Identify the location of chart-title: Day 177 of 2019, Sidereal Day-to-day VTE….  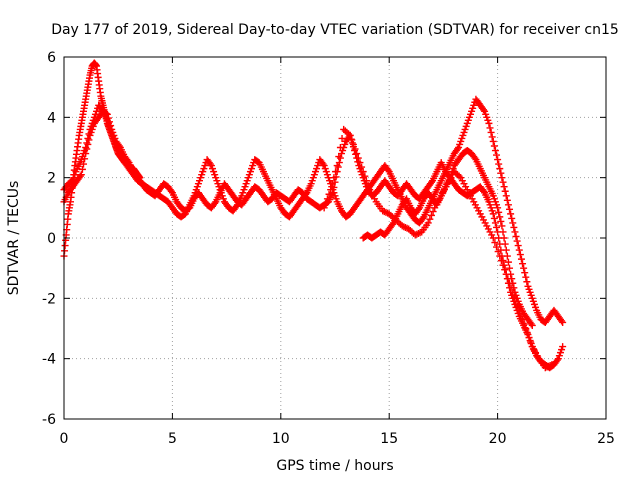
(335, 30).